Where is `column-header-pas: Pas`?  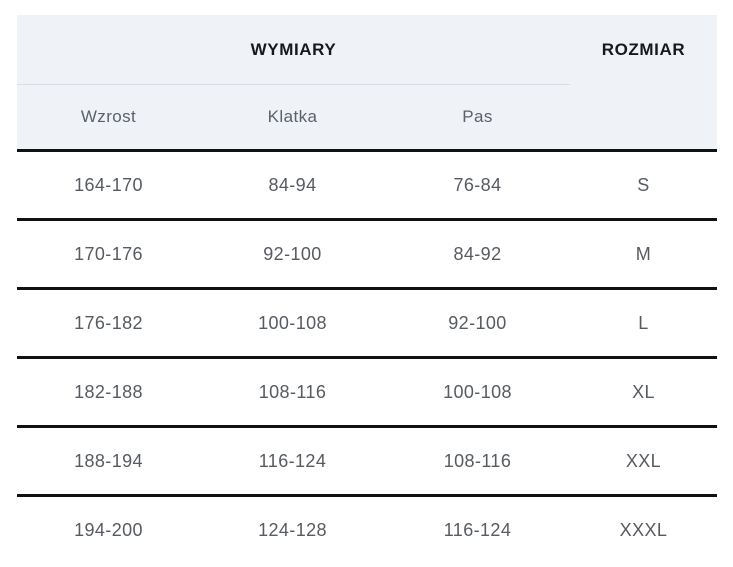 column-header-pas: Pas is located at coordinates (477, 116).